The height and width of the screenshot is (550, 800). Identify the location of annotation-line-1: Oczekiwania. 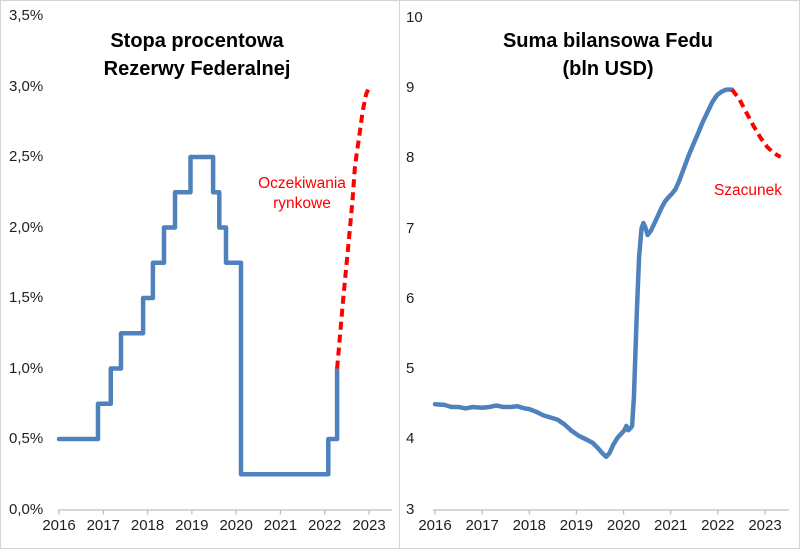
(302, 183).